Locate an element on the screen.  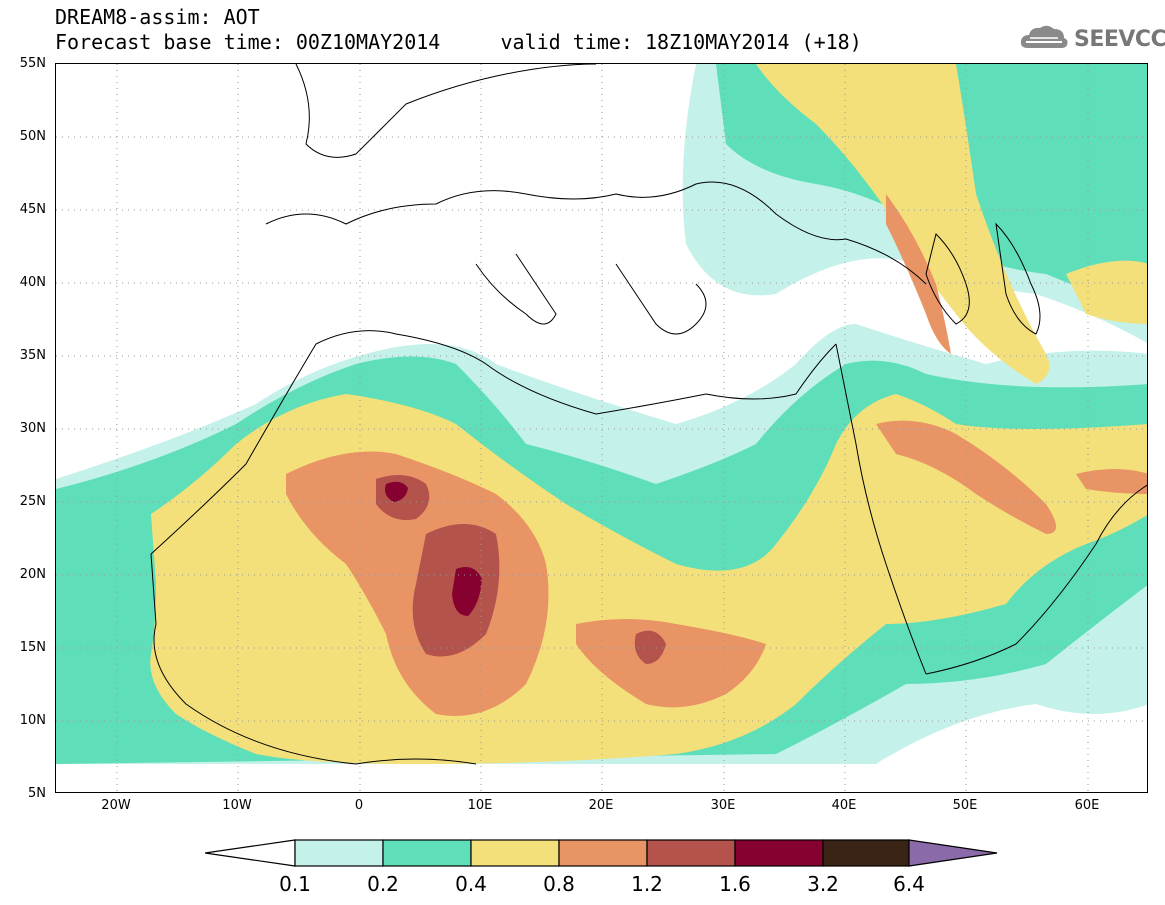
aot-contour-1.6 is located at coordinates (433, 548).